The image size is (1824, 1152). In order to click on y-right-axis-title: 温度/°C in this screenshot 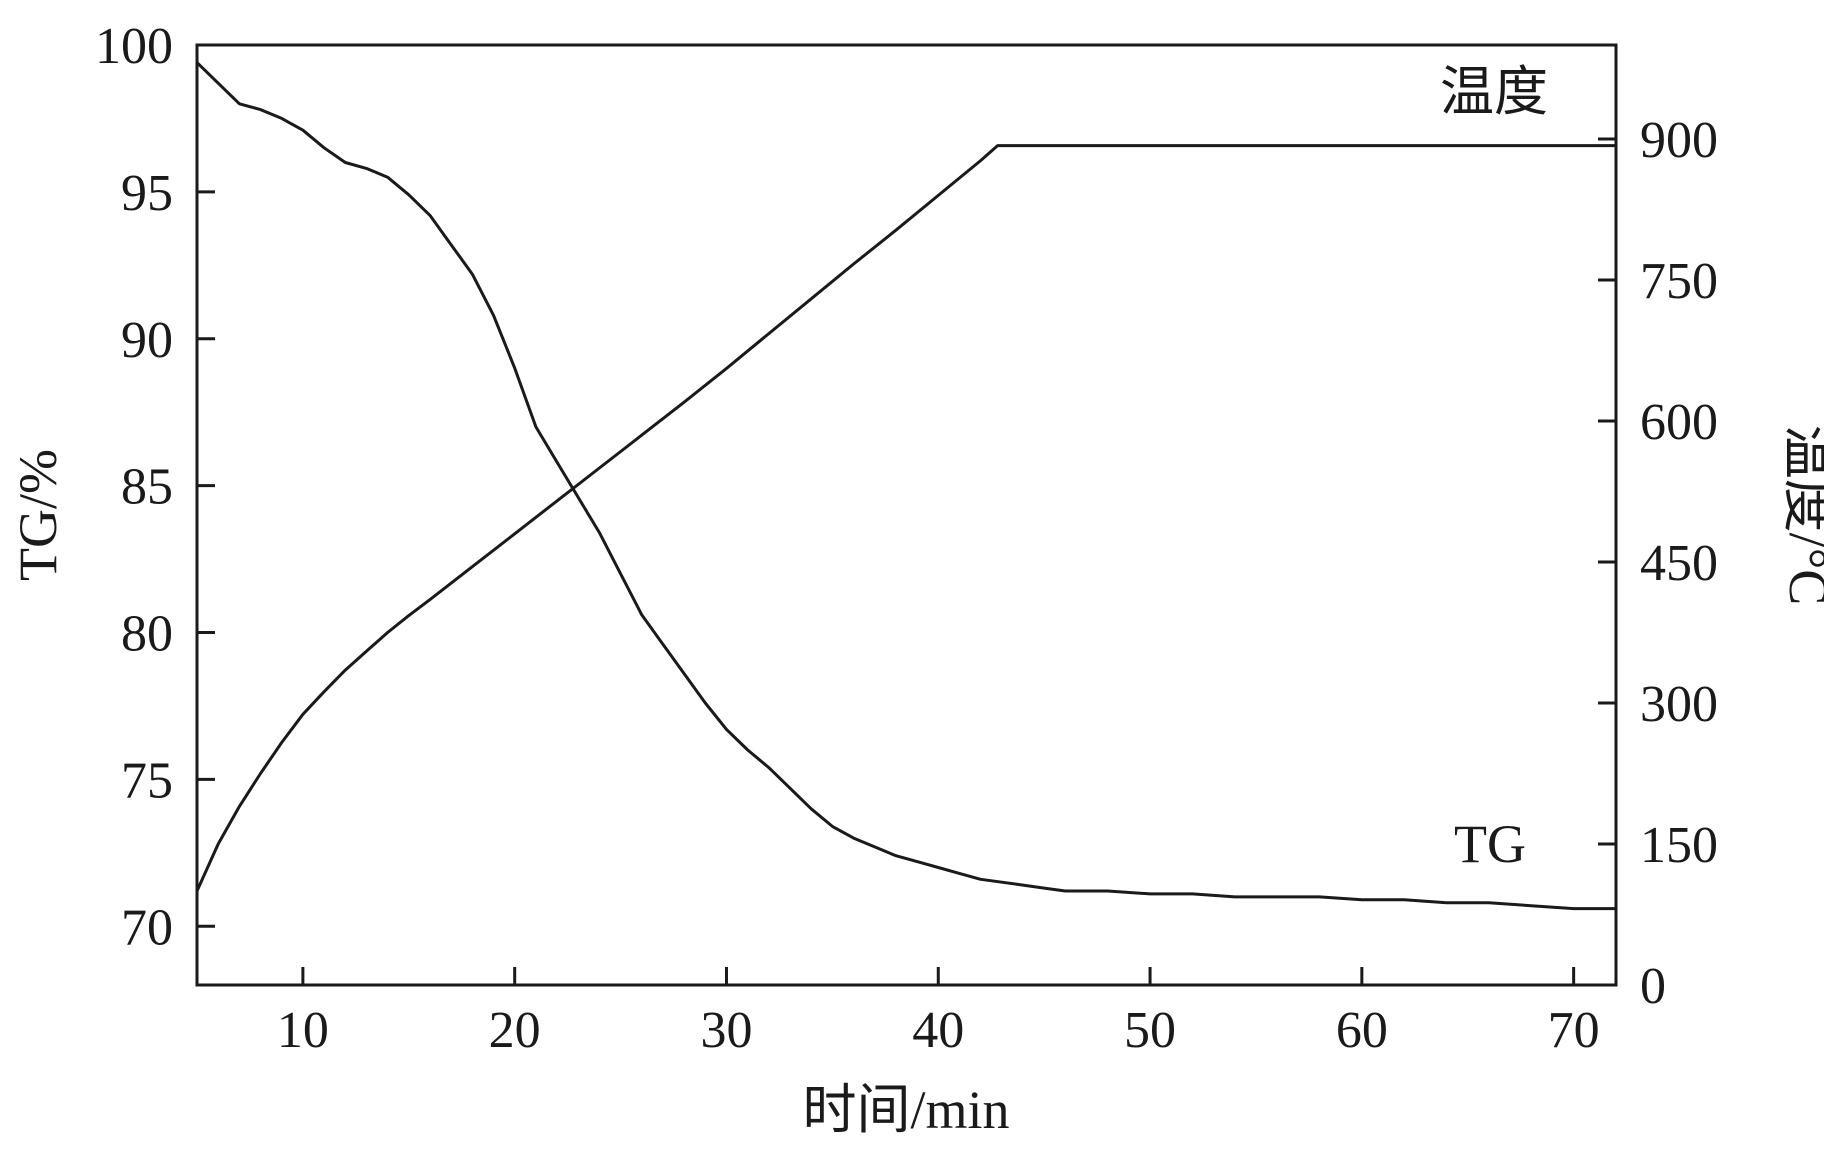, I will do `click(1801, 515)`.